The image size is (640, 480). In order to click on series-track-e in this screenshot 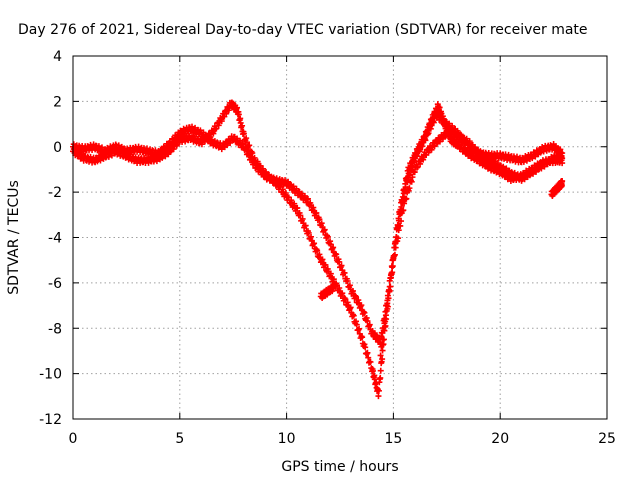, I will do `click(557, 188)`.